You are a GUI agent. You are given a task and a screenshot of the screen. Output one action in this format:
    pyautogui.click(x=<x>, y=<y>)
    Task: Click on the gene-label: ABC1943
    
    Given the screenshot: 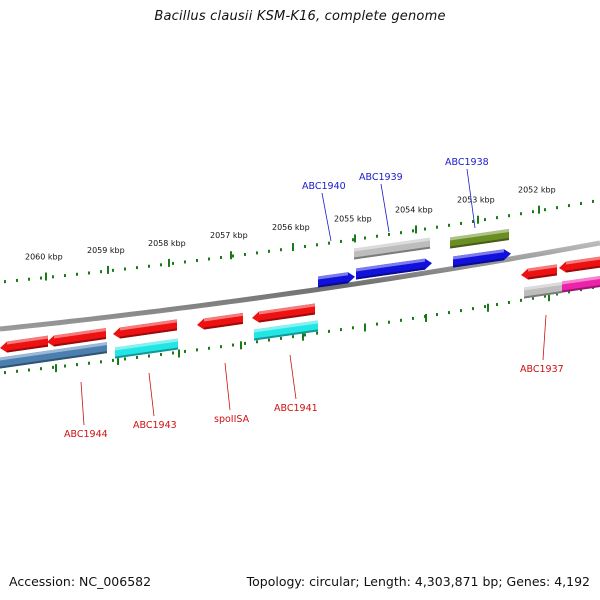 What is the action you would take?
    pyautogui.click(x=155, y=425)
    